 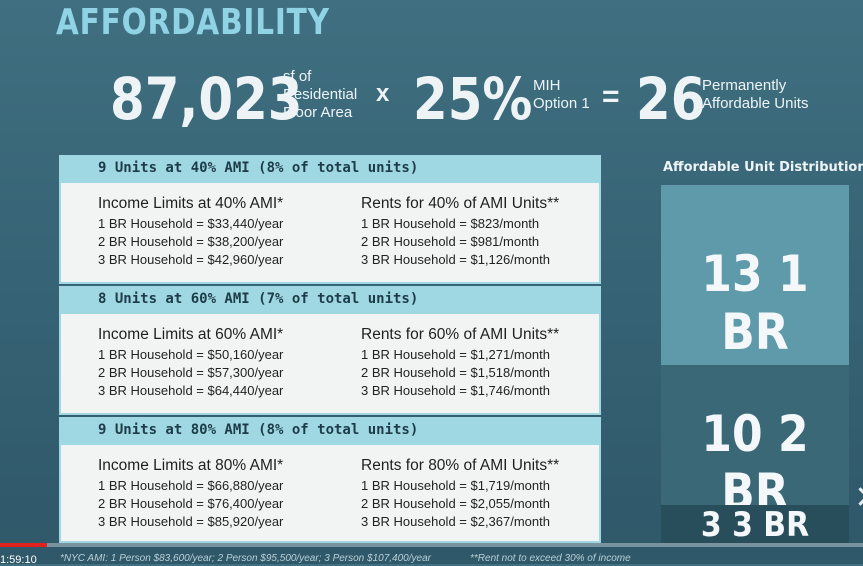 What do you see at coordinates (550, 558) in the screenshot?
I see `rent-footnote: **Rent not to exceed 30% of income` at bounding box center [550, 558].